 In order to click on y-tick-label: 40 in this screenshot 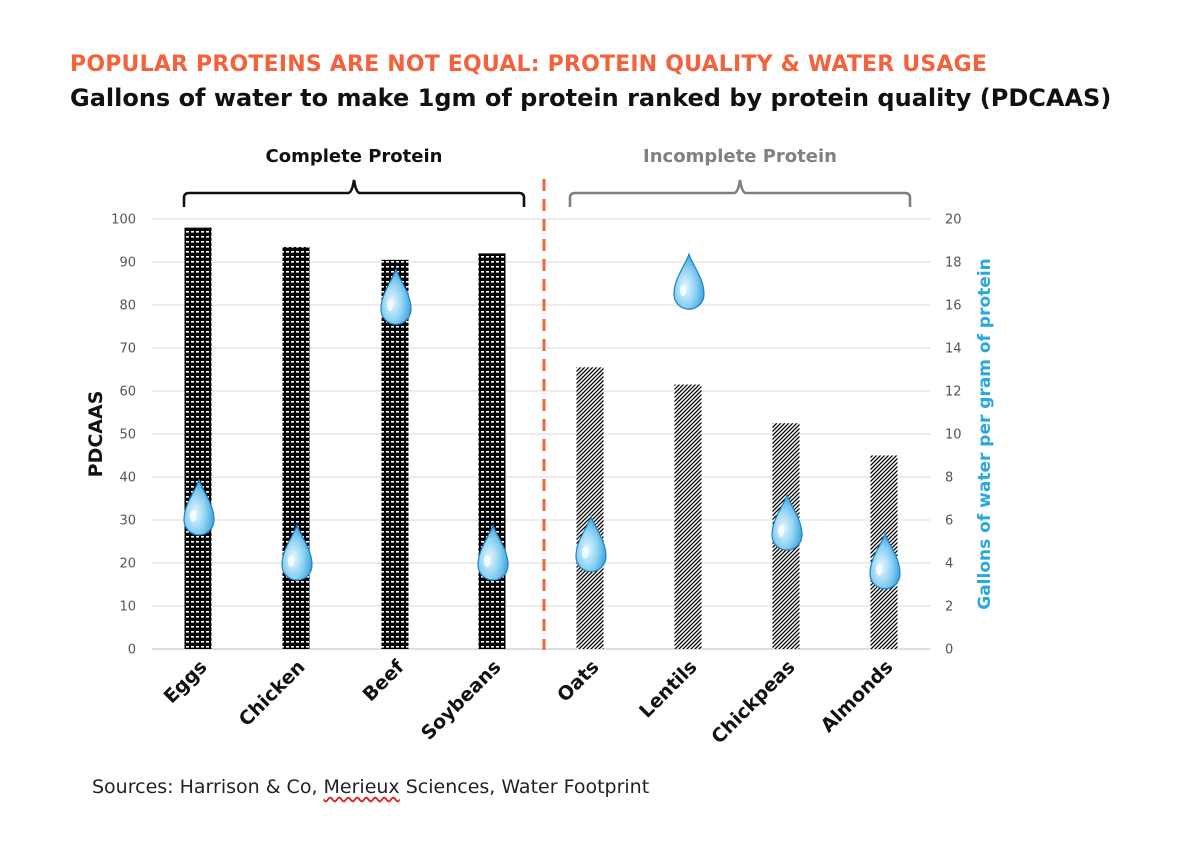, I will do `click(127, 478)`.